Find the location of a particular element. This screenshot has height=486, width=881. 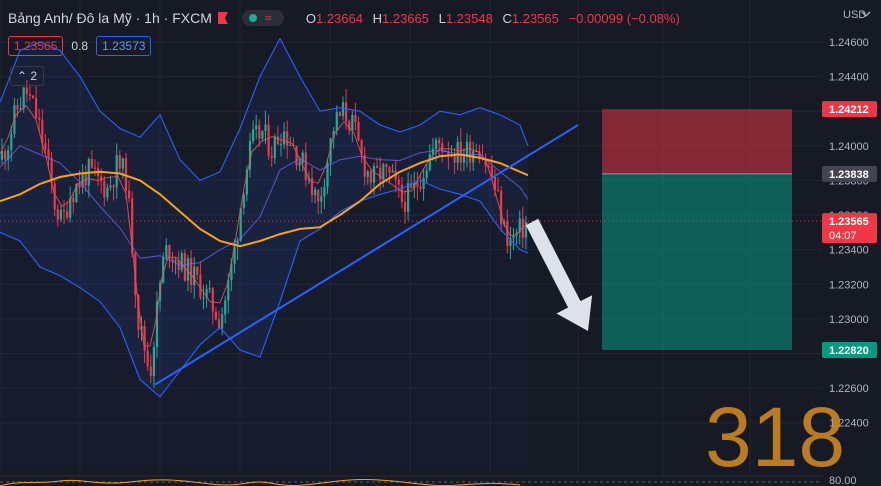

chevron-down-icon is located at coordinates (866, 14).